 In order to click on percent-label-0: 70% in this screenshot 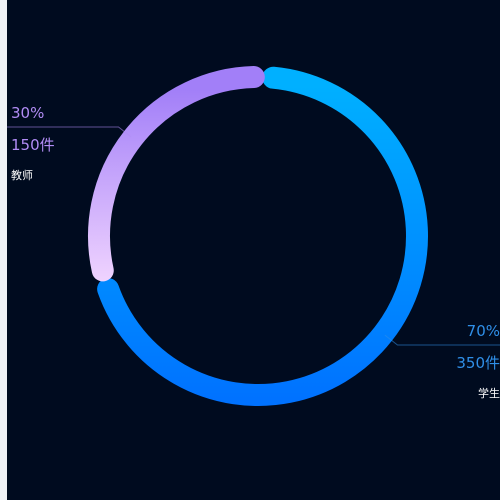, I will do `click(483, 331)`.